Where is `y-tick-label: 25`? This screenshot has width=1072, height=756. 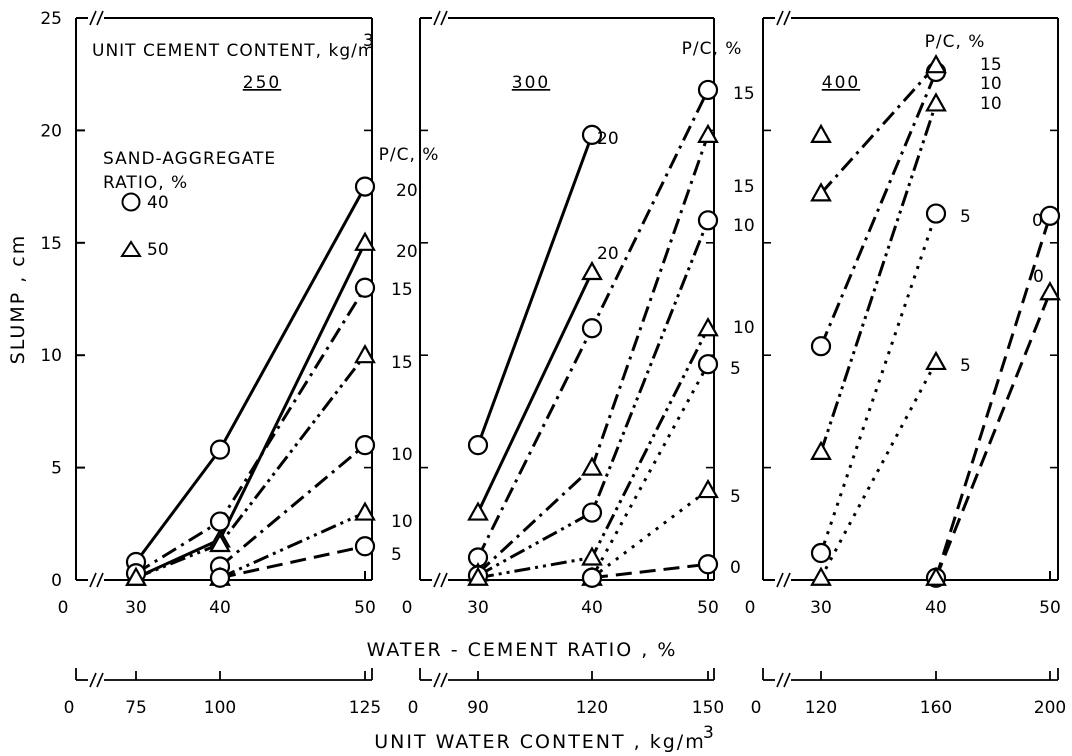 y-tick-label: 25 is located at coordinates (51, 19).